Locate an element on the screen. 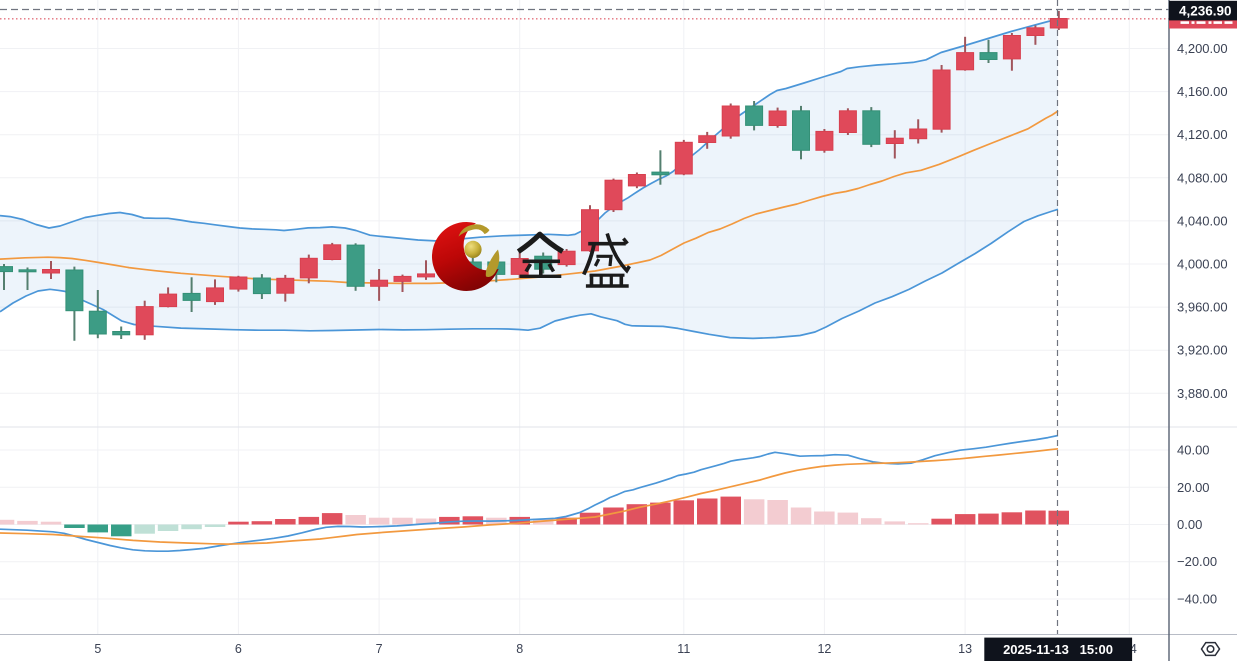 This screenshot has height=666, width=1237. svg-text: 4,080.00 is located at coordinates (1202, 177).